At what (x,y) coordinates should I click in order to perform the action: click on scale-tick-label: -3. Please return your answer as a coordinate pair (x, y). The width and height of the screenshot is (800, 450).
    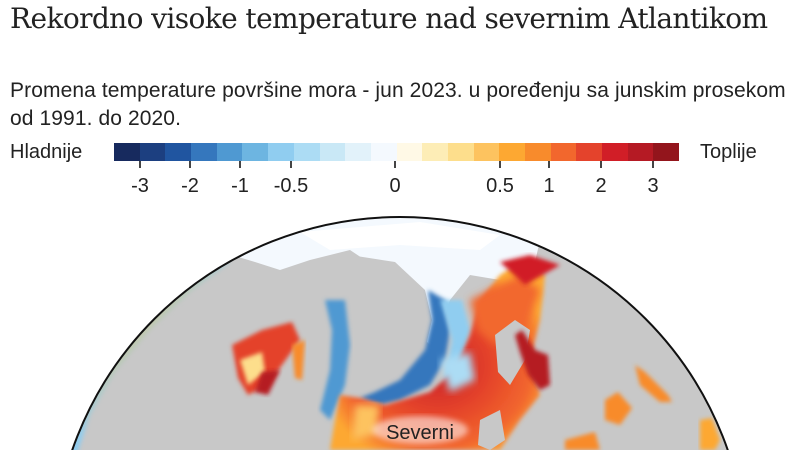
    Looking at the image, I should click on (140, 186).